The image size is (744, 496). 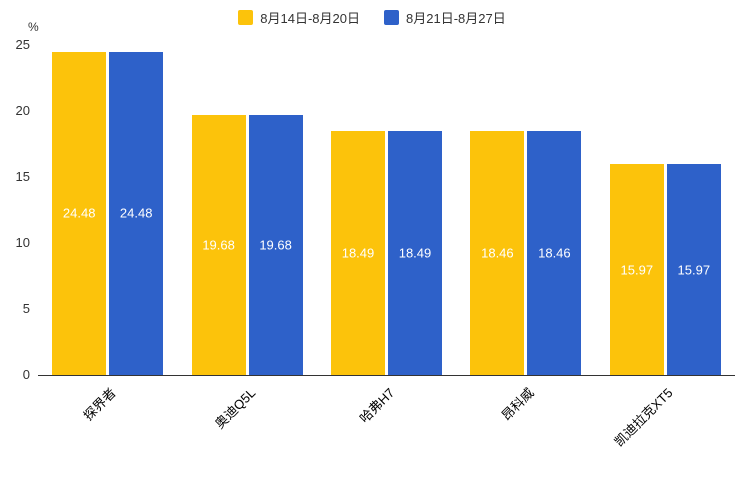 I want to click on x-category-label: 昂科威, so click(x=517, y=404).